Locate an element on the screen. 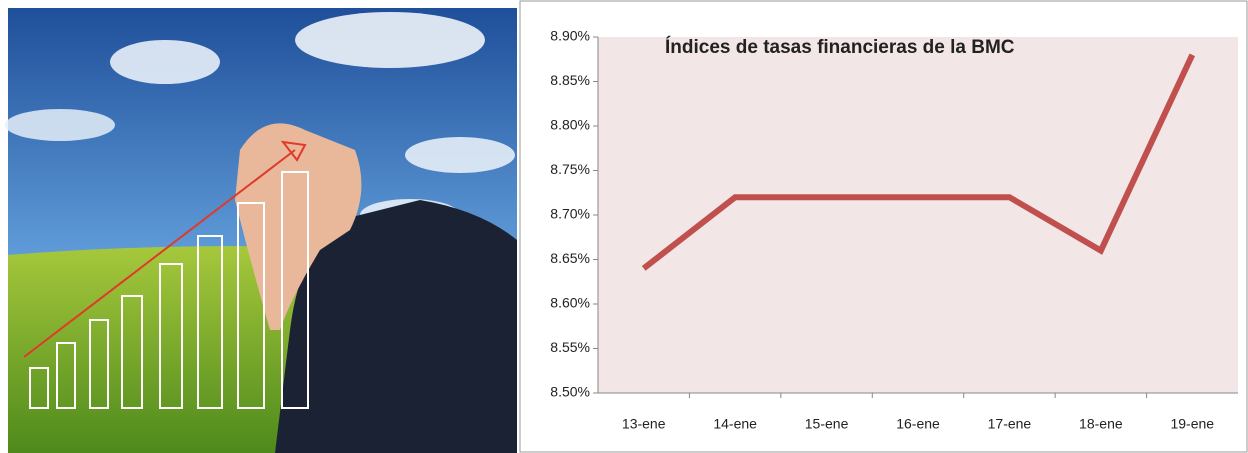 This screenshot has height=453, width=1248. y-tick-label: 8.90% is located at coordinates (570, 36).